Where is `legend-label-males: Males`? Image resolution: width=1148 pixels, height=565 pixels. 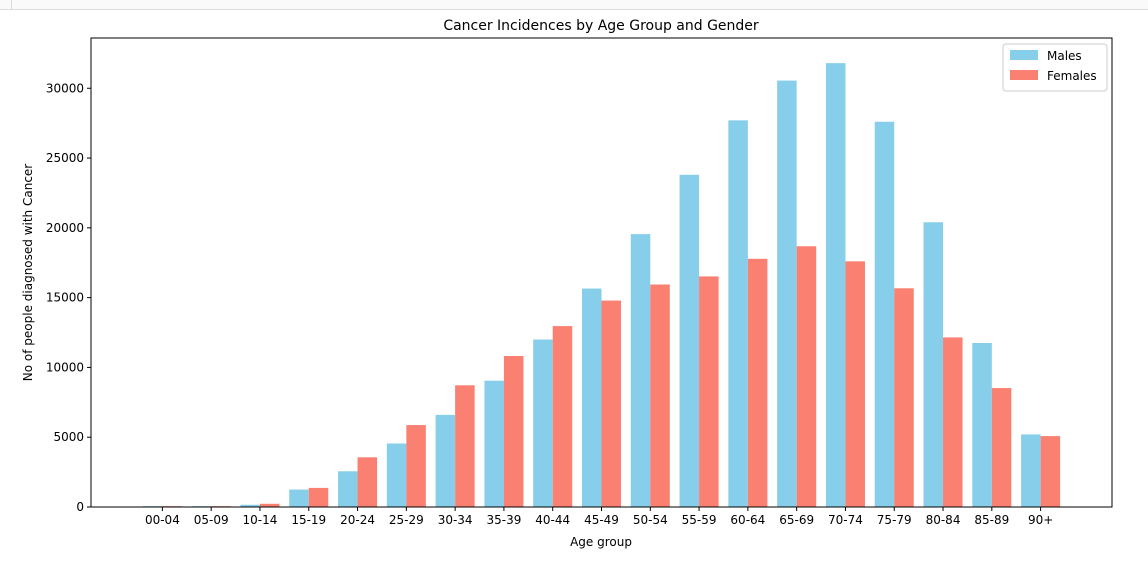 legend-label-males: Males is located at coordinates (1064, 56).